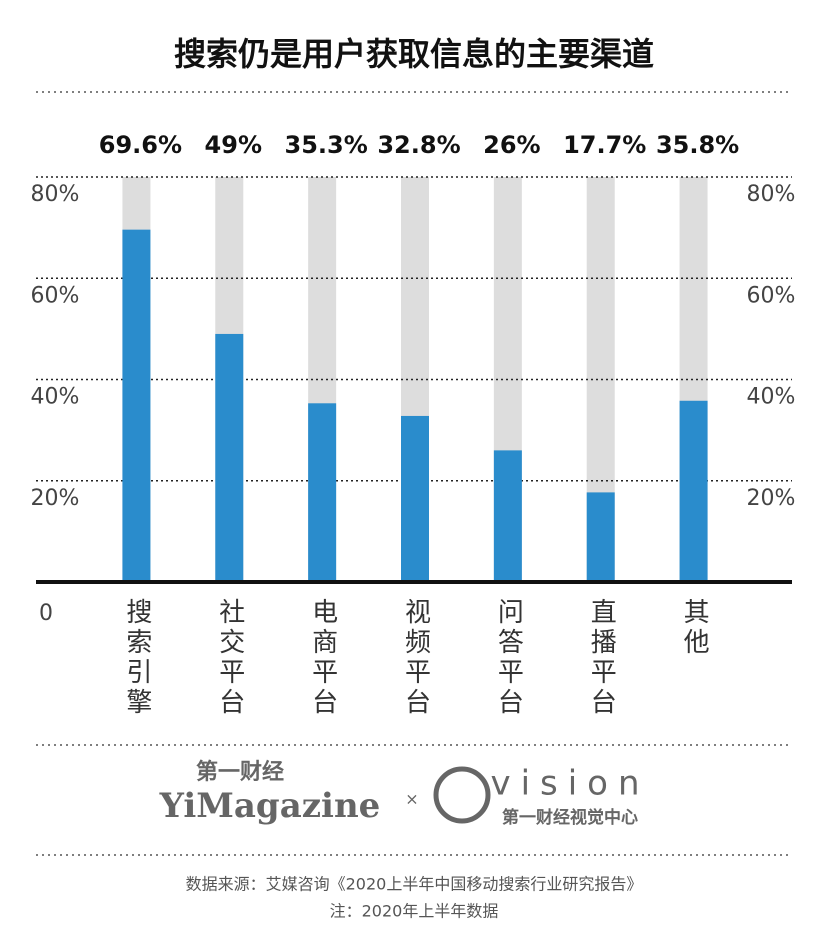  I want to click on value-label: 17.7%, so click(604, 145).